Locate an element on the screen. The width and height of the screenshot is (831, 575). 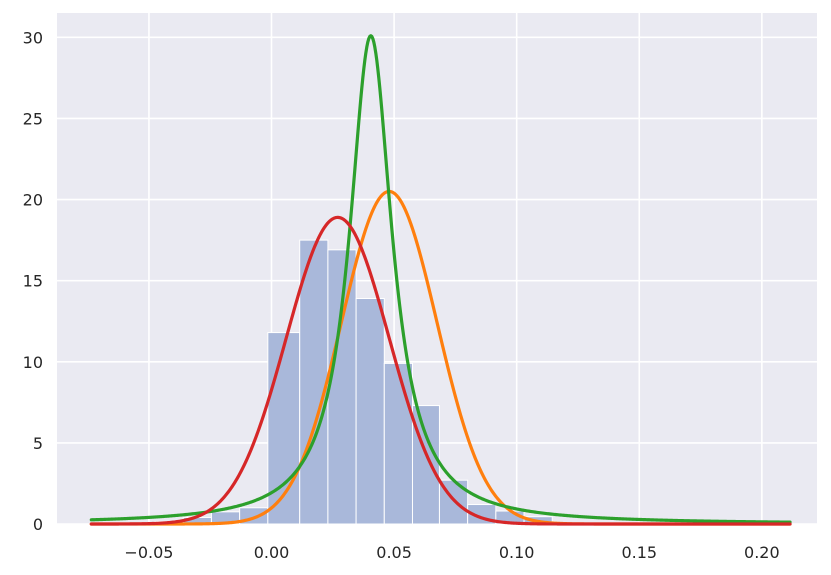
x-tick-label-3: 0.10 is located at coordinates (517, 552).